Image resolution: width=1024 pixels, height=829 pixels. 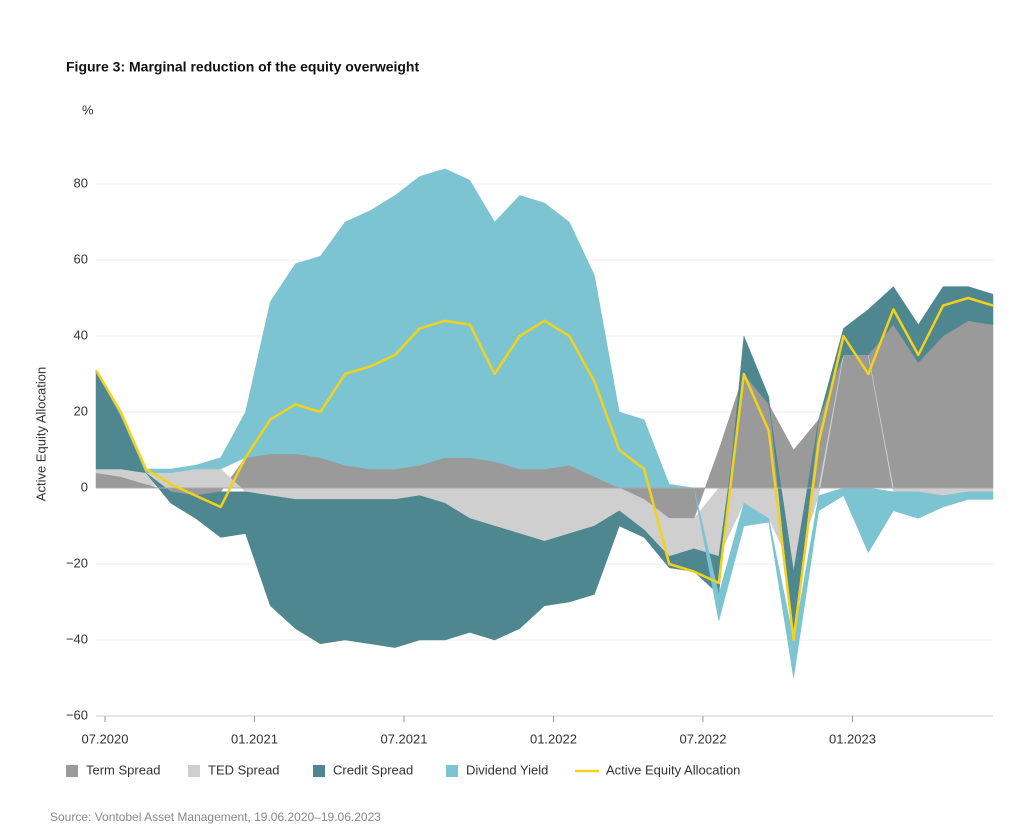 I want to click on y-tick-label: −40, so click(x=77, y=638).